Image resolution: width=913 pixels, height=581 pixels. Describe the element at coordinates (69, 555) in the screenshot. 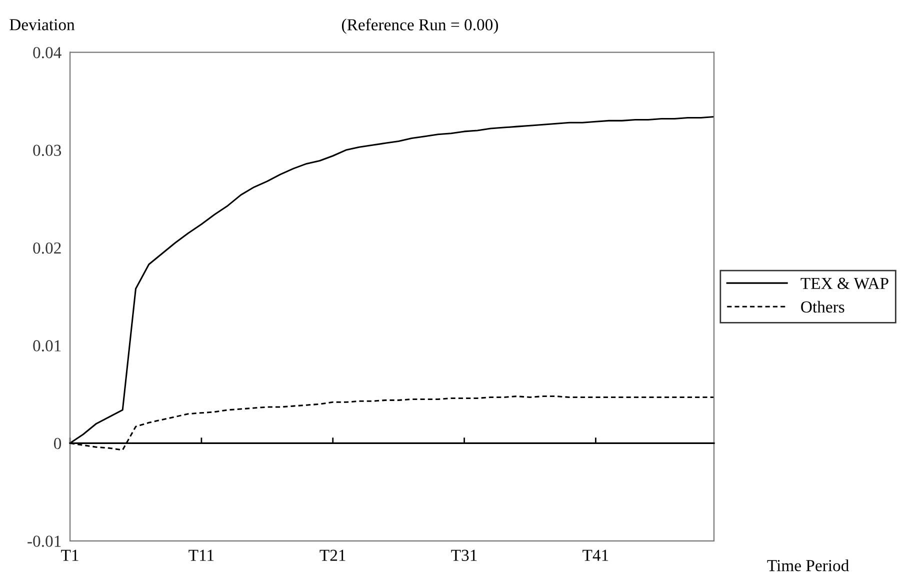

I see `x-tick-label: T1` at that location.